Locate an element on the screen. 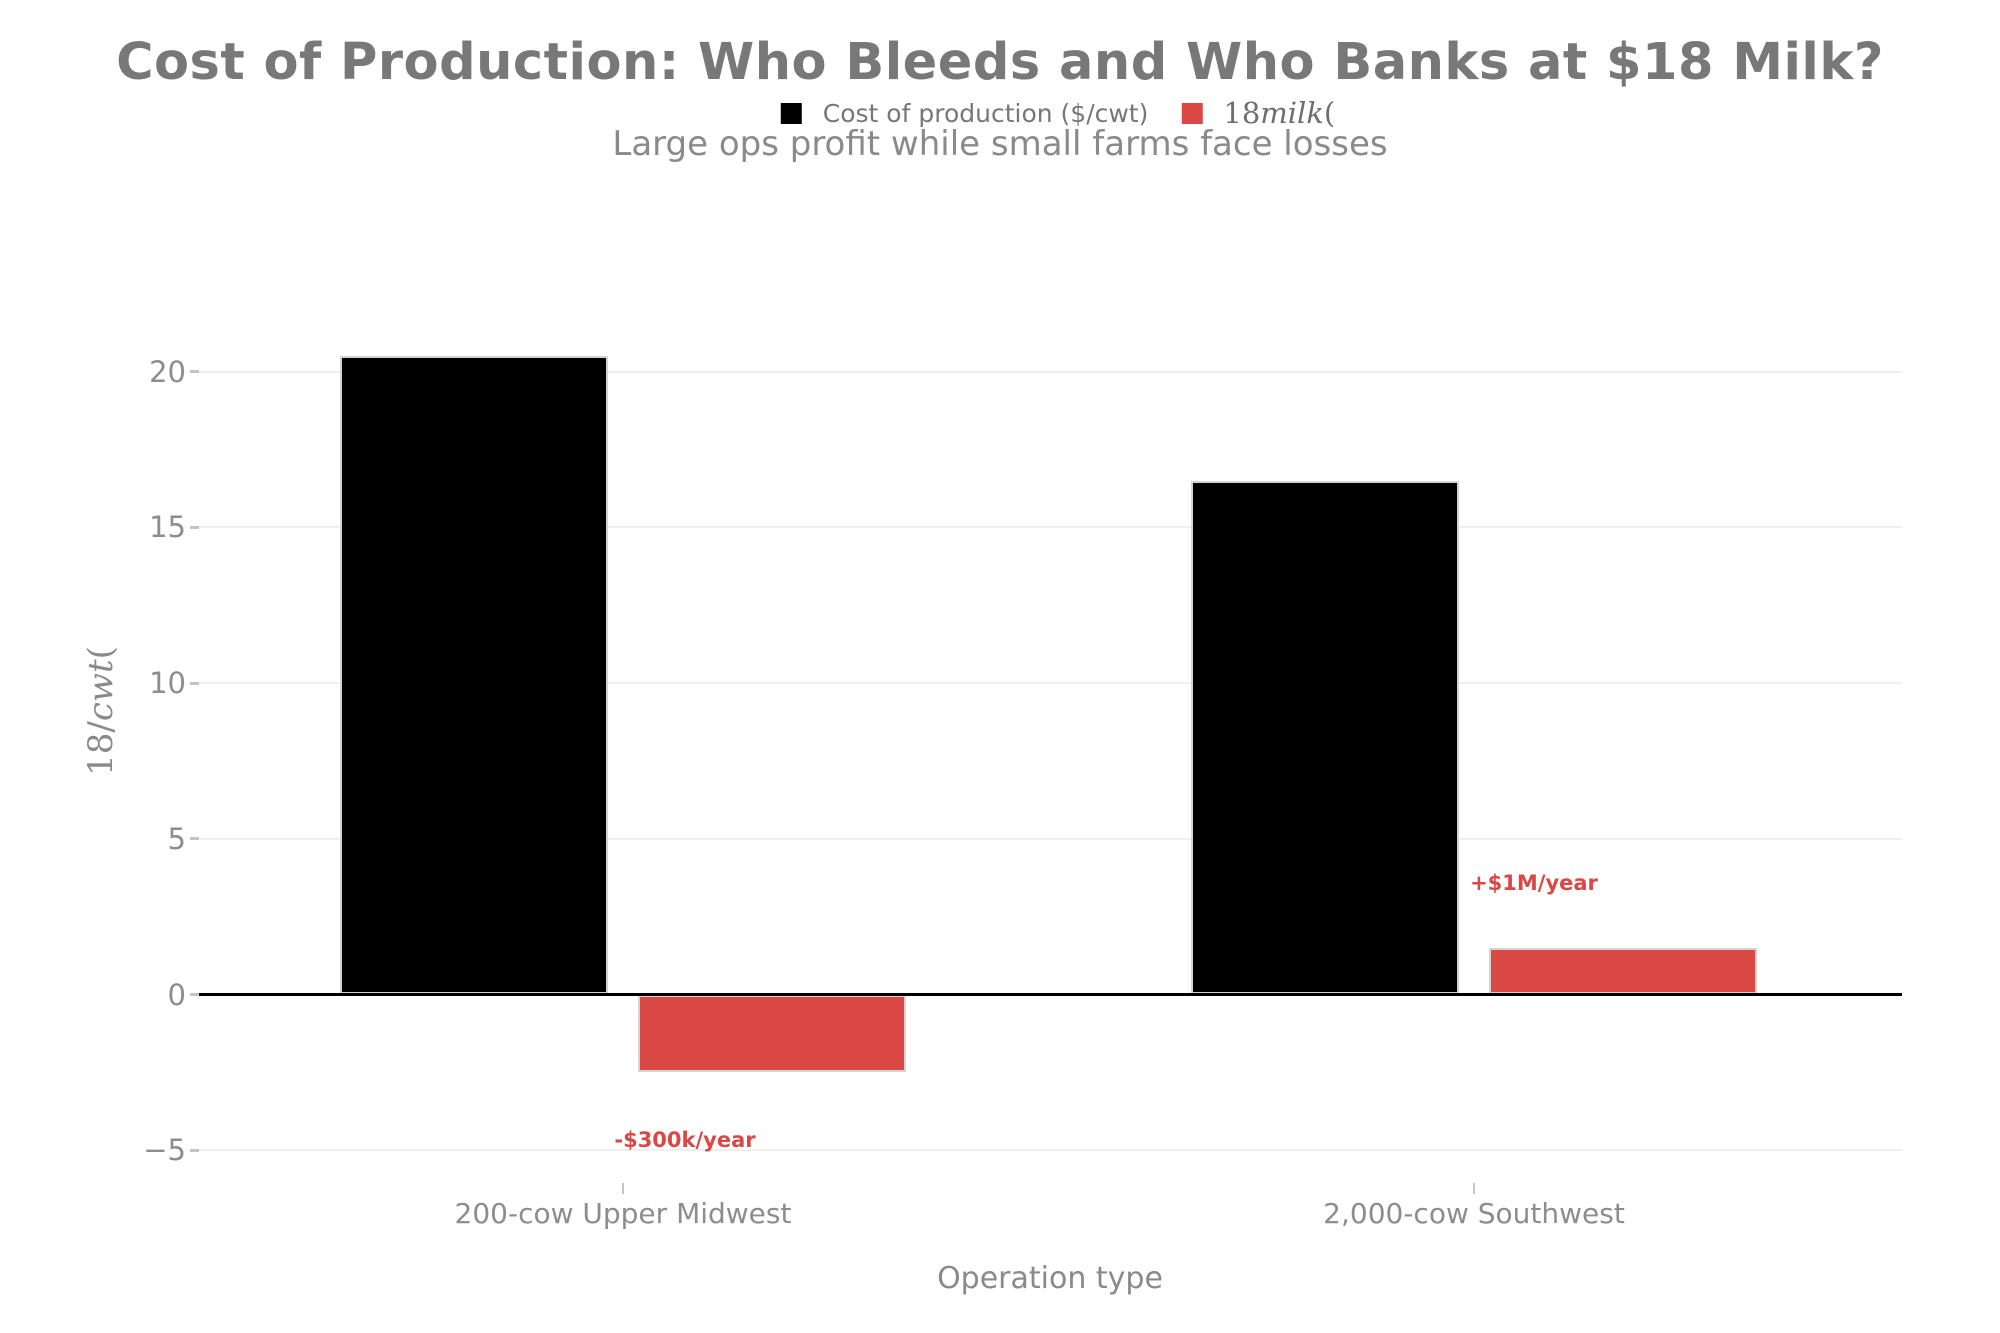 This screenshot has height=1333, width=2000. legend-swatch-cost is located at coordinates (791, 113).